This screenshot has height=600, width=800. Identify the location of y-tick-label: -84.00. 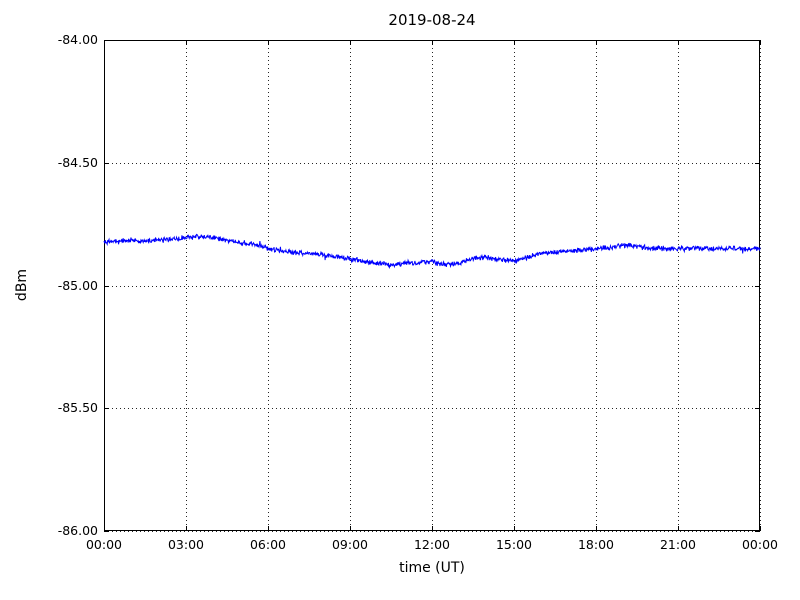
(77, 39).